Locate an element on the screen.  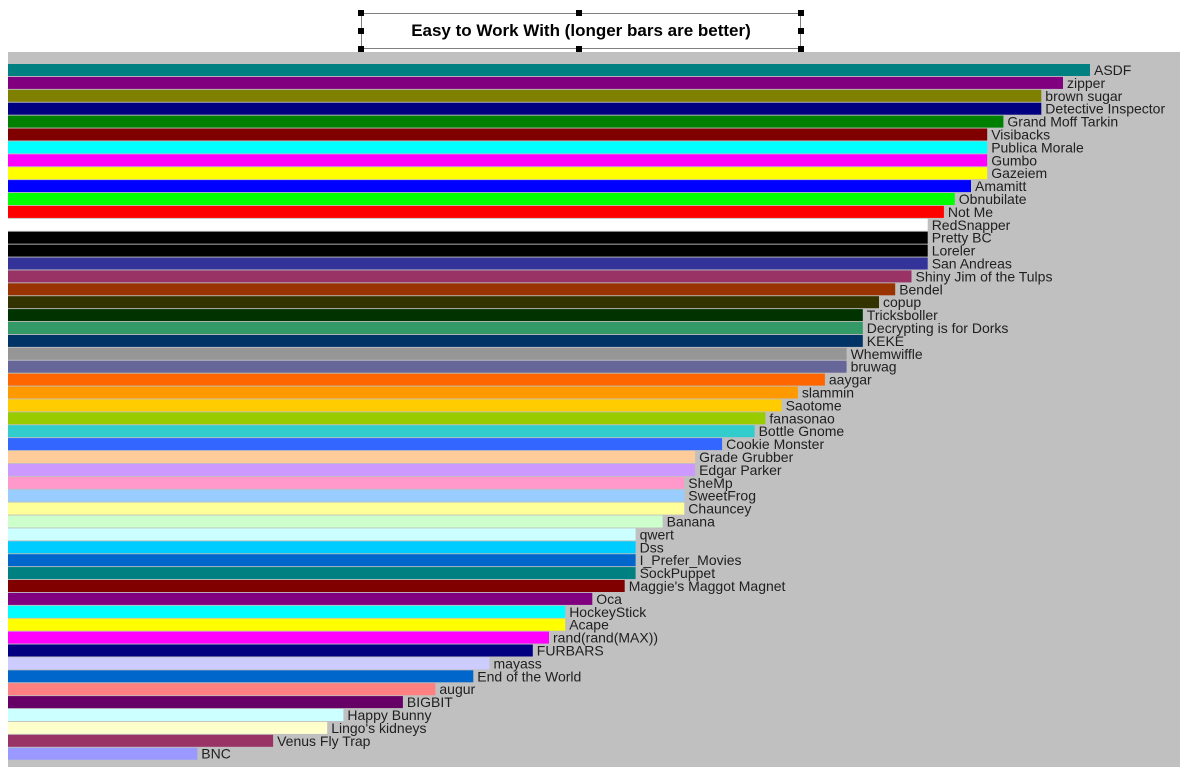
bar-pretty-bc is located at coordinates (468, 237).